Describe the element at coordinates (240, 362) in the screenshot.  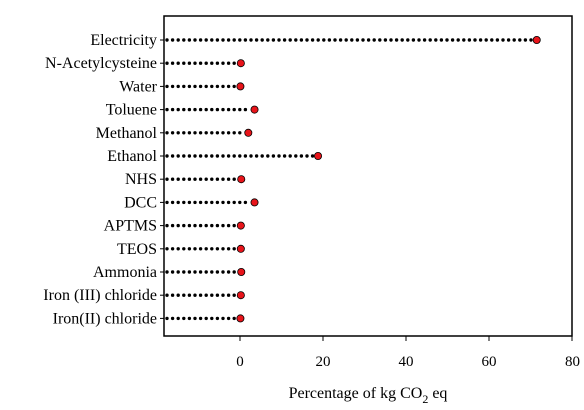
I see `x-tick-label-0: 0` at that location.